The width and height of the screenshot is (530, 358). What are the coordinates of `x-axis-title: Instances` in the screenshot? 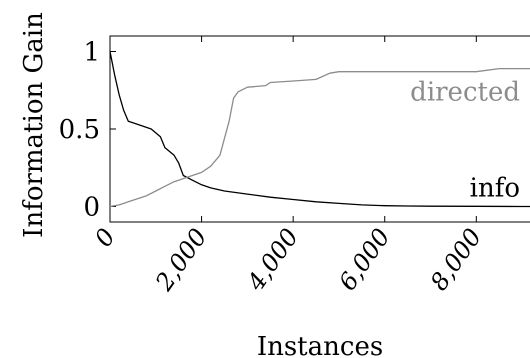 It's located at (320, 345).